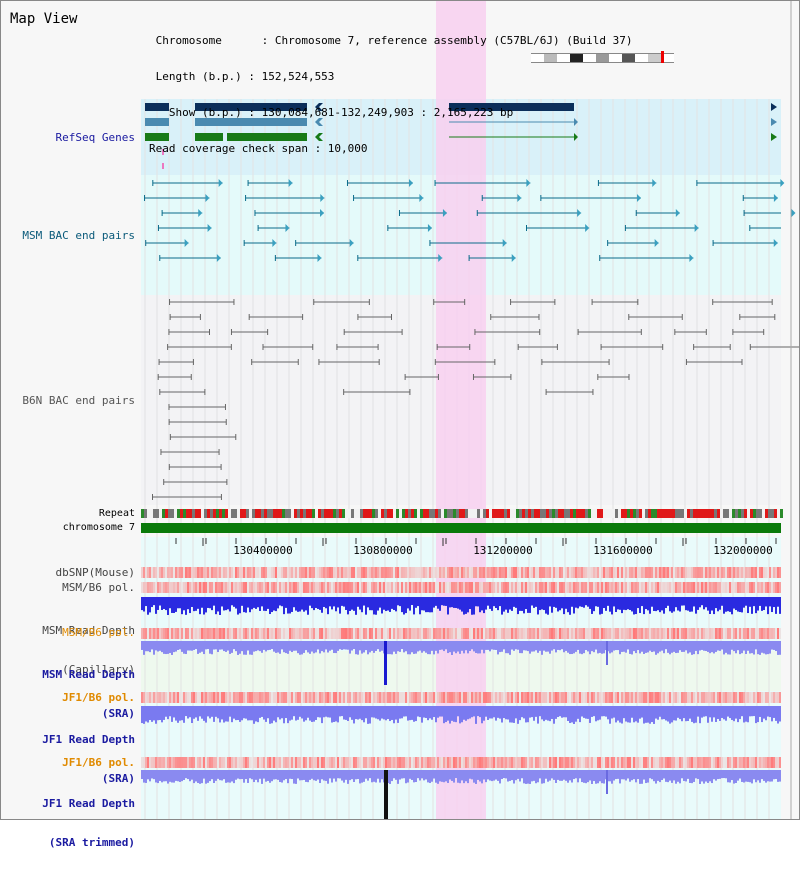 This screenshot has height=875, width=800. What do you see at coordinates (662, 57) in the screenshot?
I see `ideogram-position-marker` at bounding box center [662, 57].